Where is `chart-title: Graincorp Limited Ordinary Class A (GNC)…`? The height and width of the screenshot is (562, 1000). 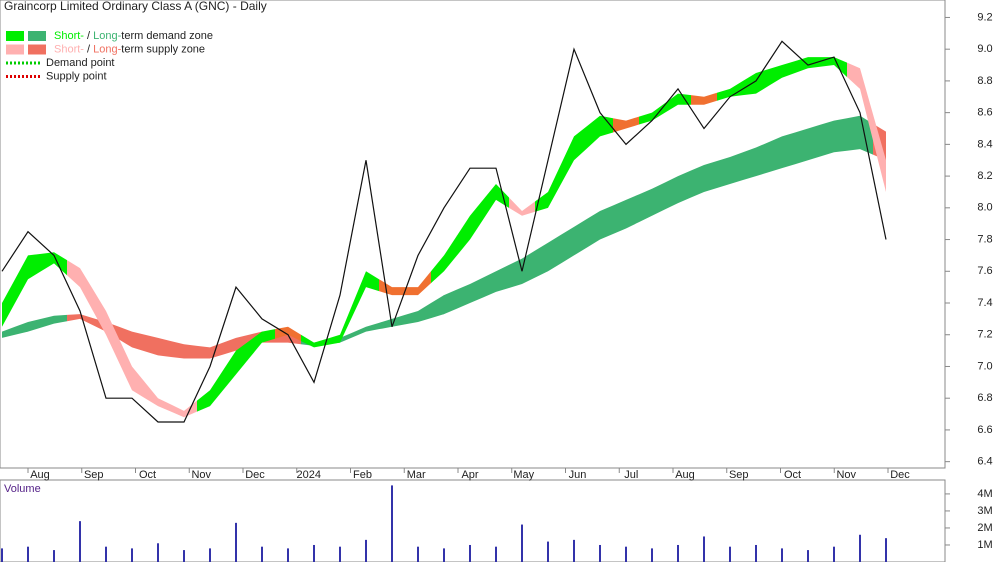
chart-title: Graincorp Limited Ordinary Class A (GNC)… is located at coordinates (135, 6).